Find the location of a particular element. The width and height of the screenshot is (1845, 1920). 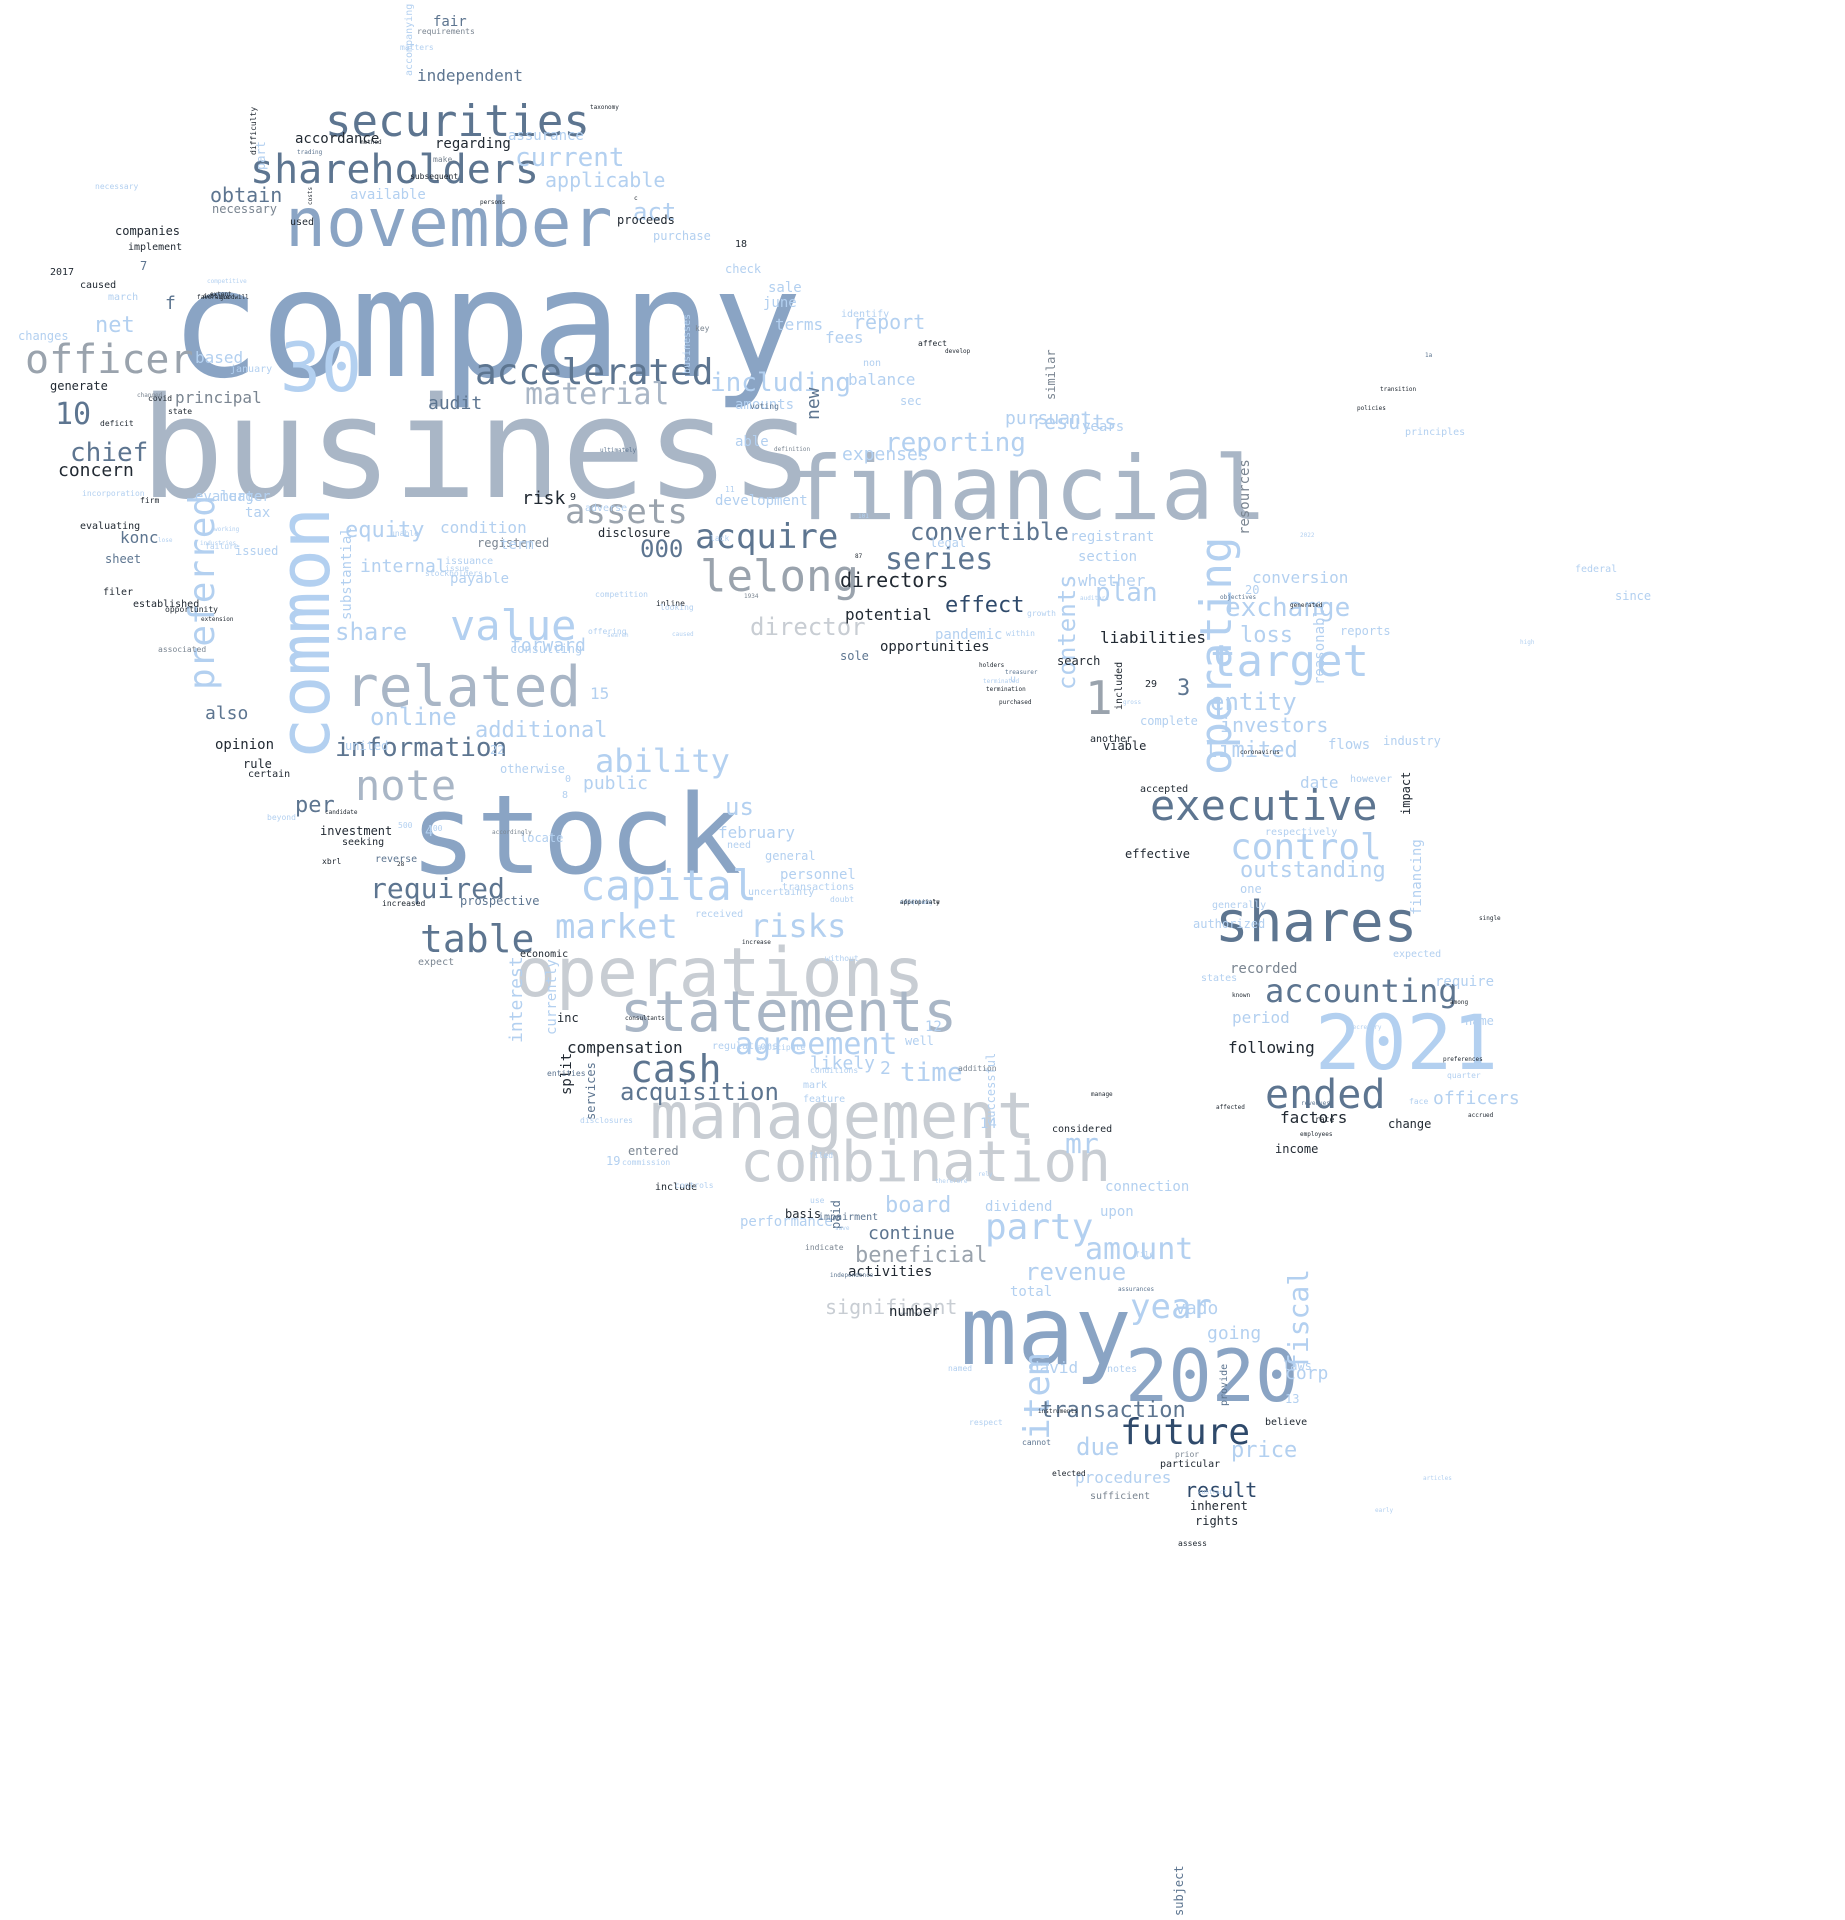

word-12: 12 is located at coordinates (933, 1027).